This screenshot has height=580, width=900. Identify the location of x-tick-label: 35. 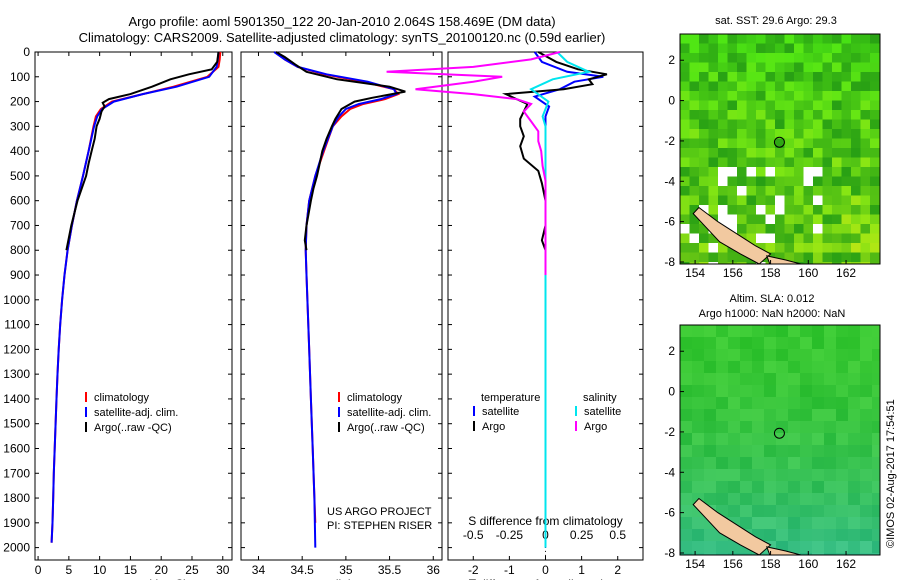
(346, 570).